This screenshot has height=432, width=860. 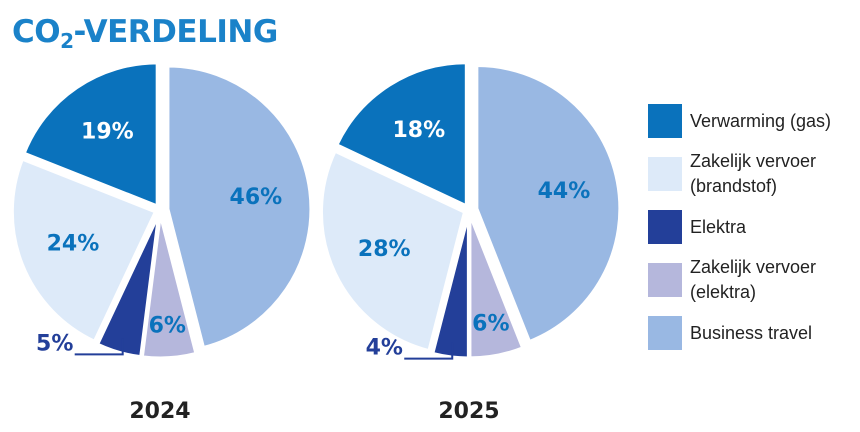 I want to click on slice-zakelijk-vervoer-brandstof-2025, so click(x=393, y=251).